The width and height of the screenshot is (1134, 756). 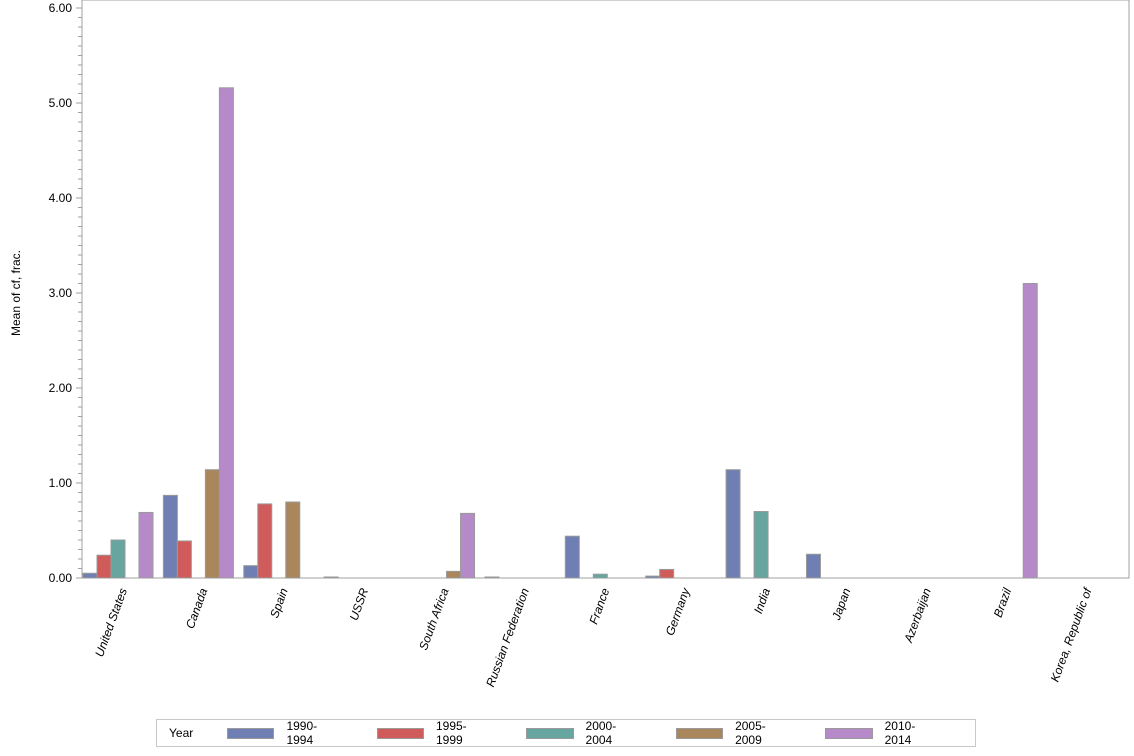 What do you see at coordinates (61, 388) in the screenshot?
I see `y-tick-label: 2.00` at bounding box center [61, 388].